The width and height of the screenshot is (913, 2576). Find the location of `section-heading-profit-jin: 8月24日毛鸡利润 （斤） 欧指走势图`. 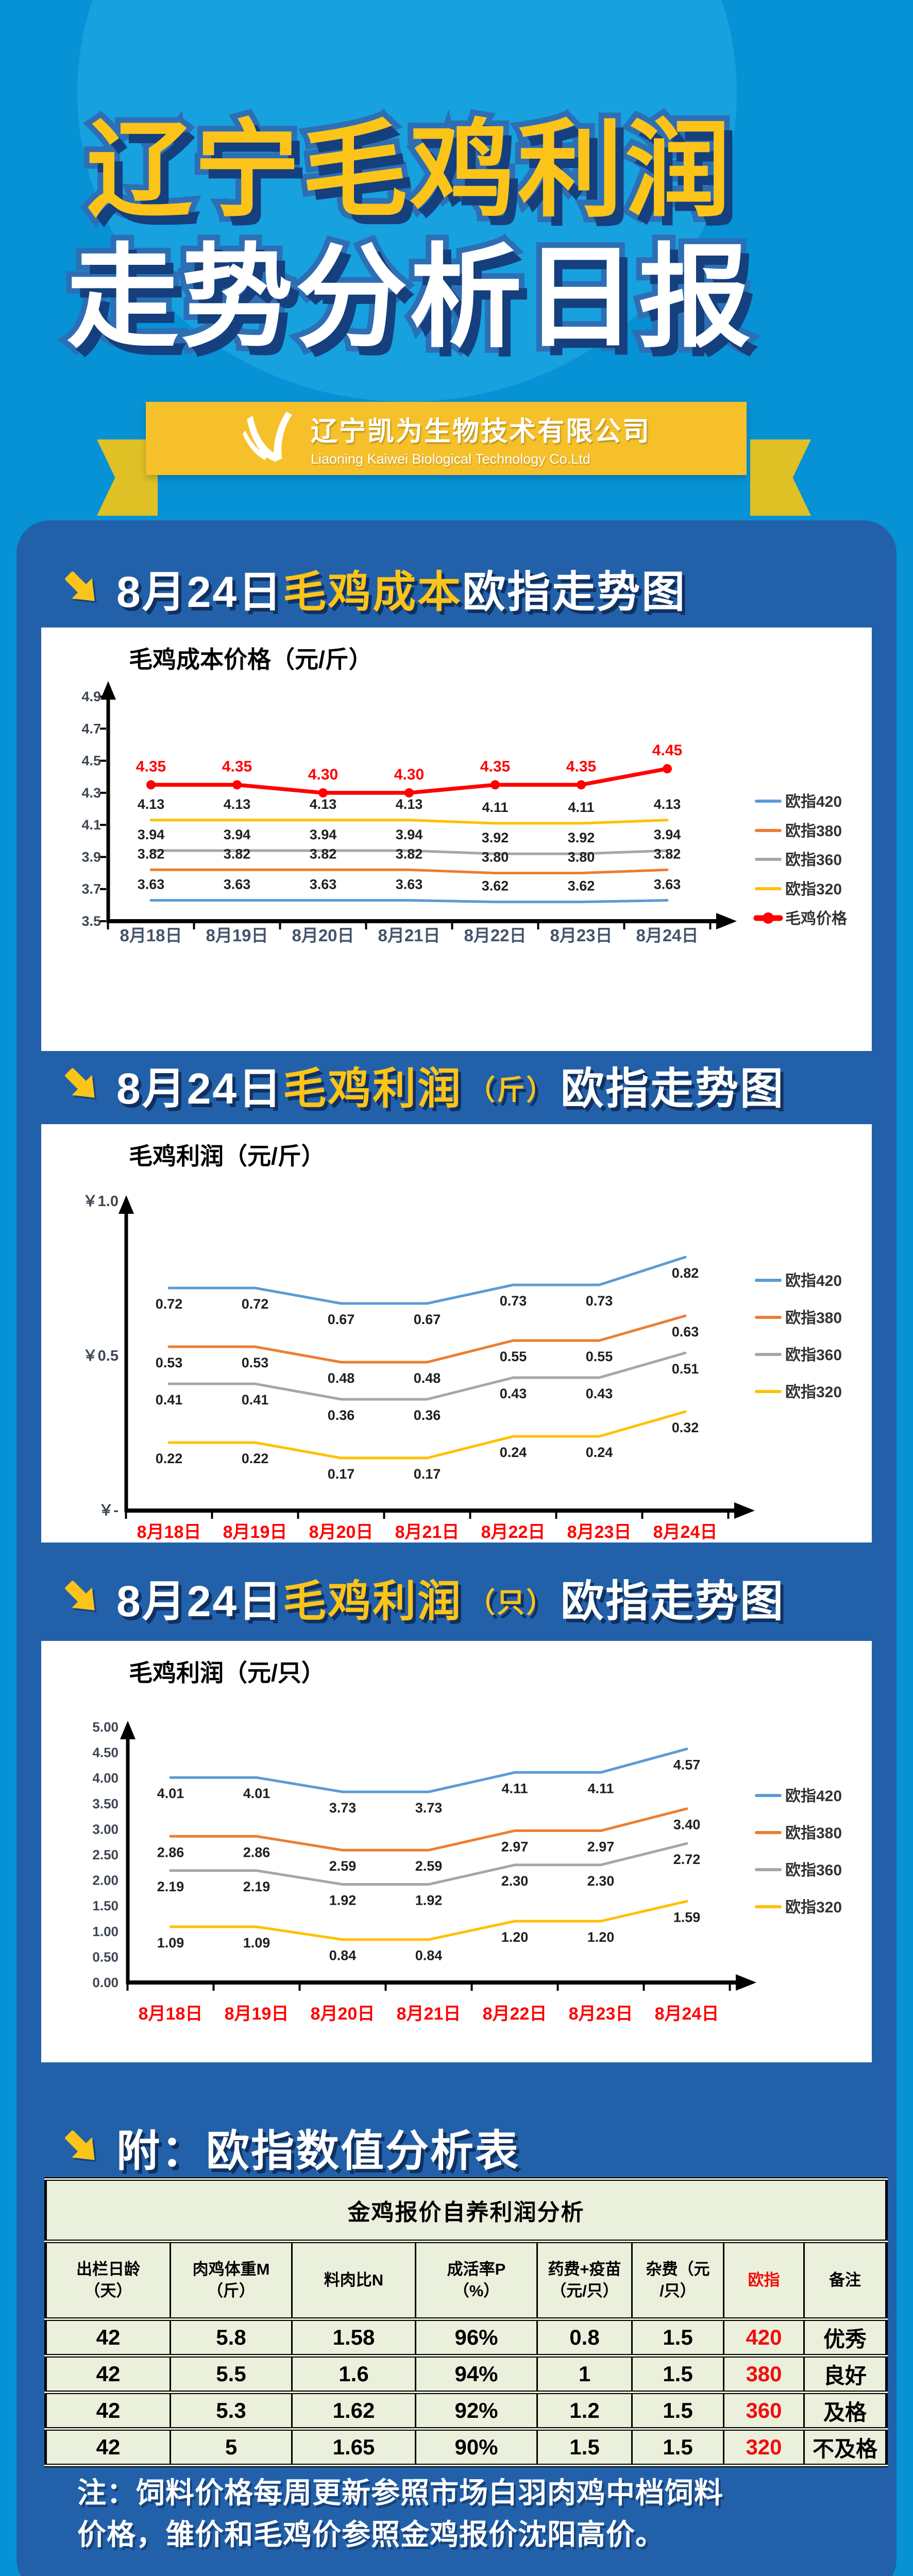

section-heading-profit-jin: 8月24日毛鸡利润 （斤） 欧指走势图 is located at coordinates (423, 1087).